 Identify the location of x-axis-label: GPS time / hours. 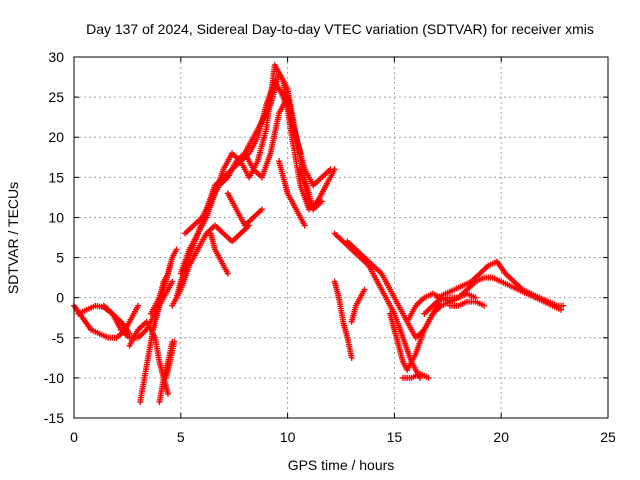
(341, 465).